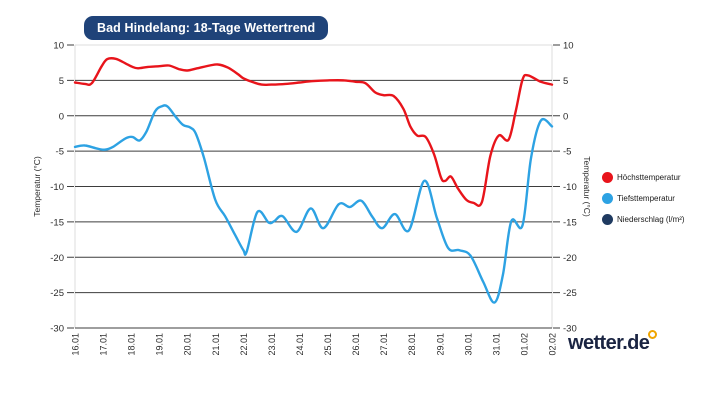 The height and width of the screenshot is (403, 717). What do you see at coordinates (524, 344) in the screenshot?
I see `x-axis-label: 01.02` at bounding box center [524, 344].